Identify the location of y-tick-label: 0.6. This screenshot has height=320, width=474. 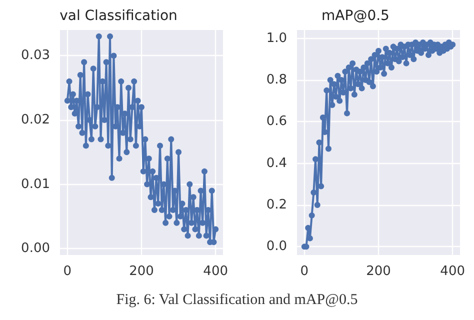
(276, 122).